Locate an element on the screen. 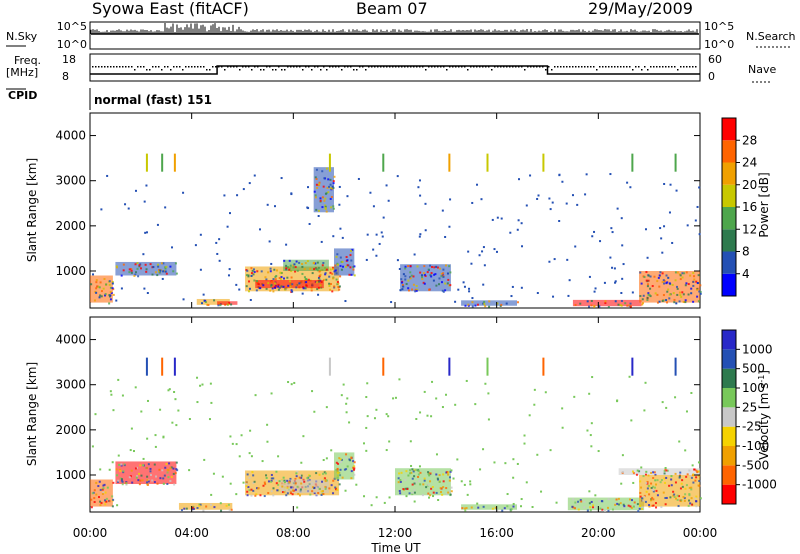  echo-region is located at coordinates (306, 265).